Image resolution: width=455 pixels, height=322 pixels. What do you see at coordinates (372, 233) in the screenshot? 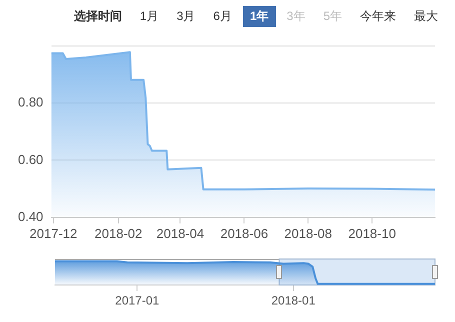
I see `x-tick-label: 2018-10` at bounding box center [372, 233].